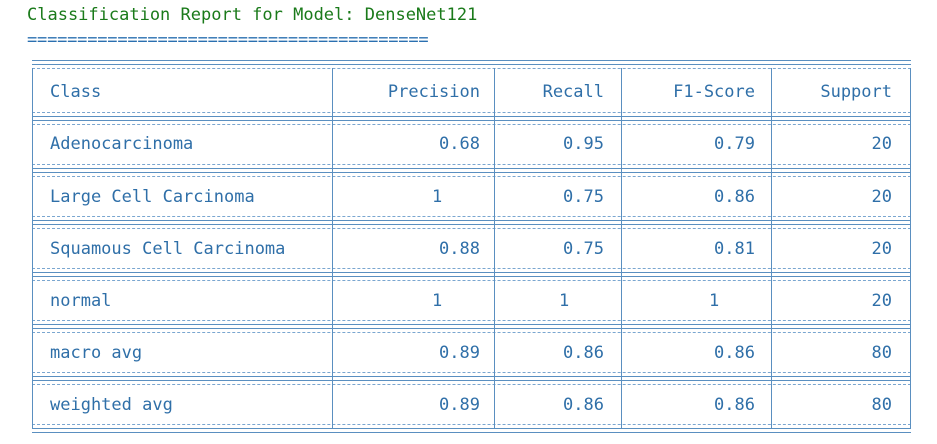 This screenshot has width=937, height=444. Describe the element at coordinates (471, 430) in the screenshot. I see `table-bottom-border` at that location.